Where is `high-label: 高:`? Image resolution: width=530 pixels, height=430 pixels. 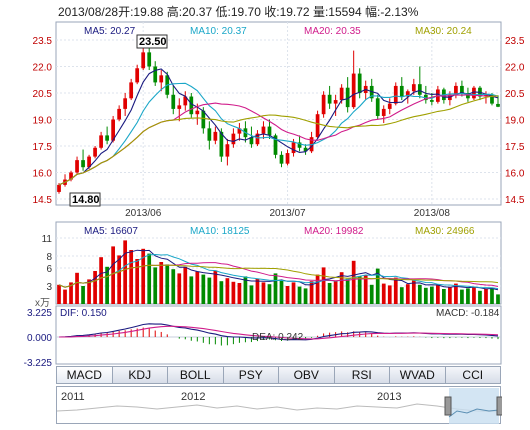 high-label: 高: is located at coordinates (174, 12).